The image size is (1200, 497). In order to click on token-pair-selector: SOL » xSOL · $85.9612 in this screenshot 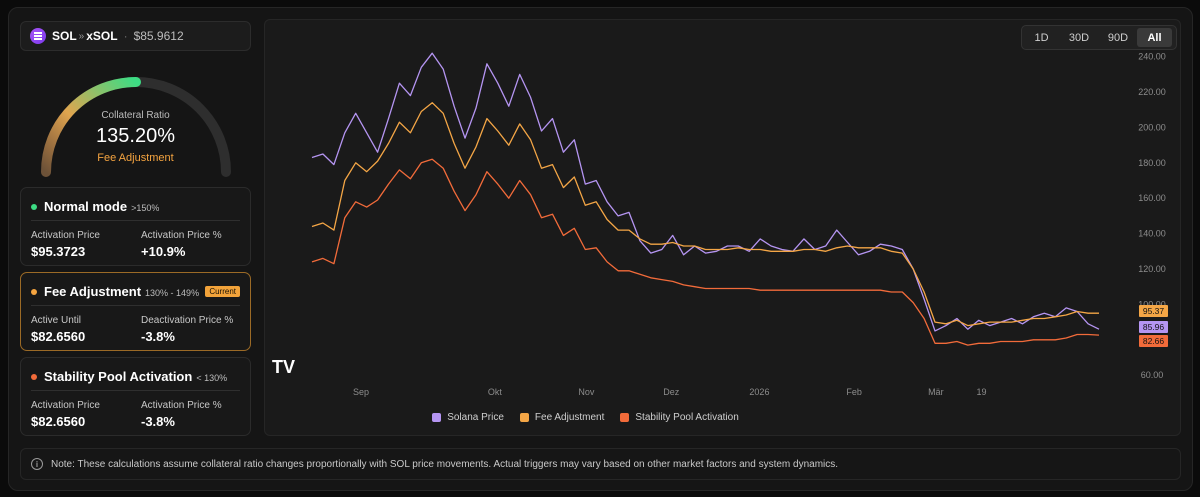, I will do `click(135, 36)`.